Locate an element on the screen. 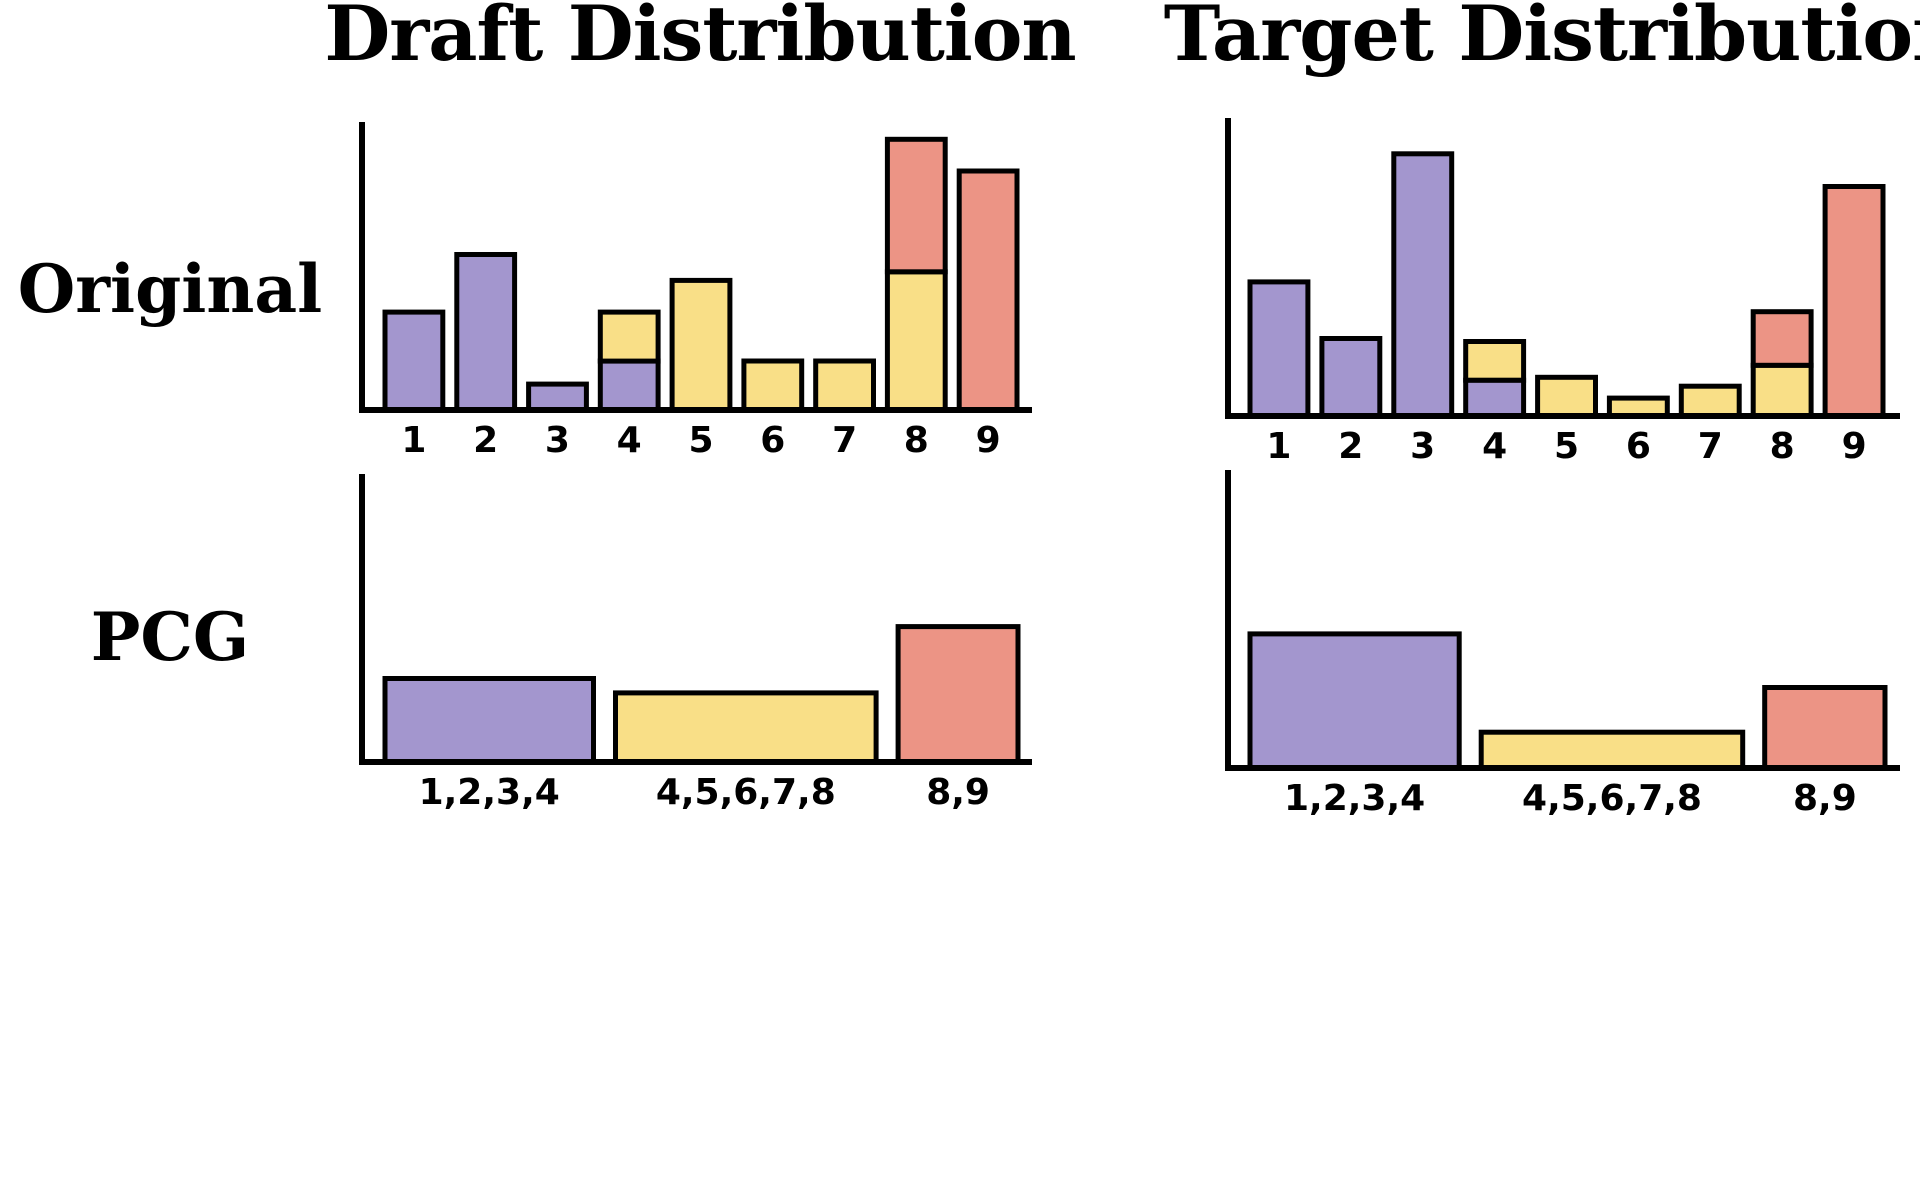 The width and height of the screenshot is (1920, 1180). chart-target-original: 1 2 3 4 5 6 7 8 9 is located at coordinates (1562, 292).